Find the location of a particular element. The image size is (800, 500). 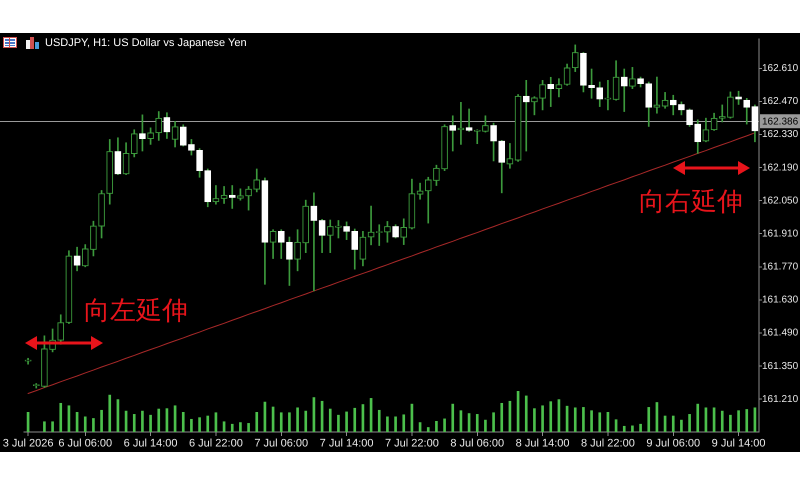

y-tick-label: 161.490 is located at coordinates (780, 333).